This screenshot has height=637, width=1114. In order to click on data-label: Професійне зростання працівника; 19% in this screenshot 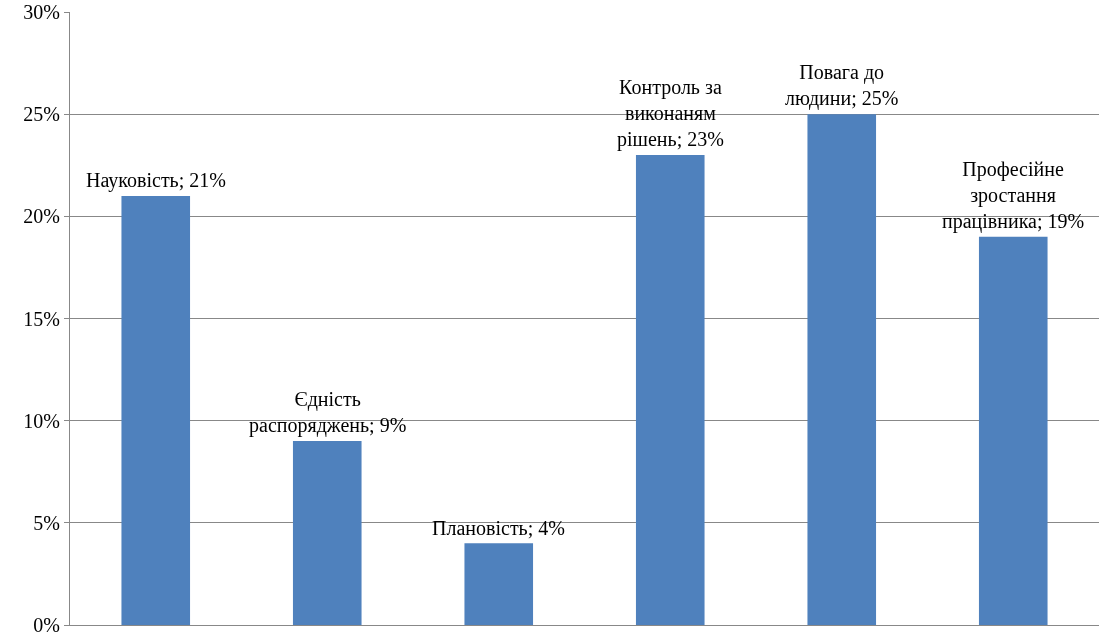, I will do `click(1013, 195)`.